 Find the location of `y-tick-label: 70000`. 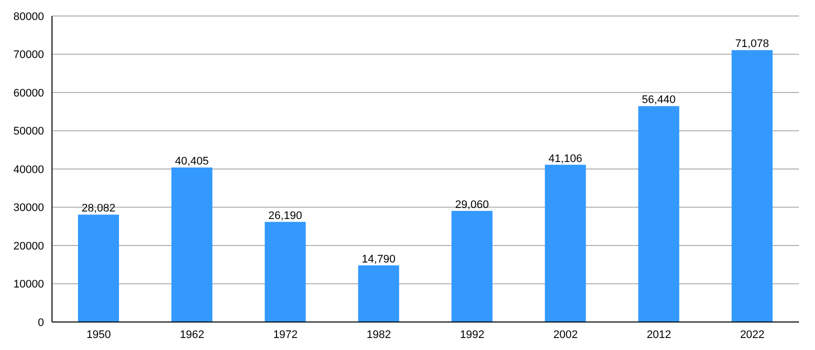

y-tick-label: 70000 is located at coordinates (28, 55).